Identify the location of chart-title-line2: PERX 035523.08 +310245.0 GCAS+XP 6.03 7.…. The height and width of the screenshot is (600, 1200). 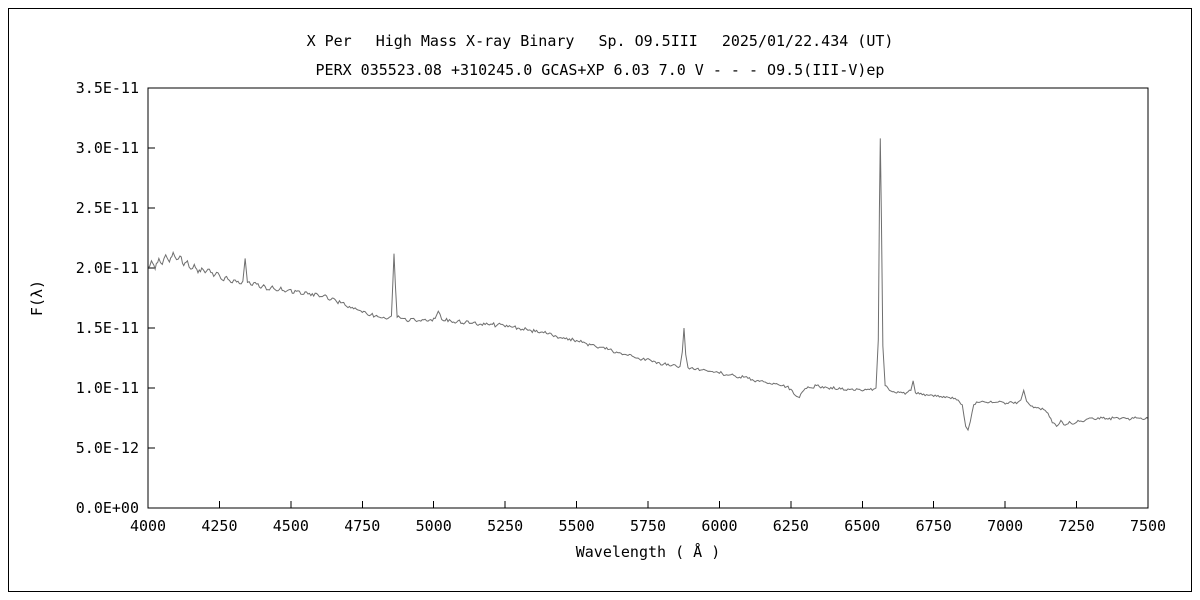
(600, 70).